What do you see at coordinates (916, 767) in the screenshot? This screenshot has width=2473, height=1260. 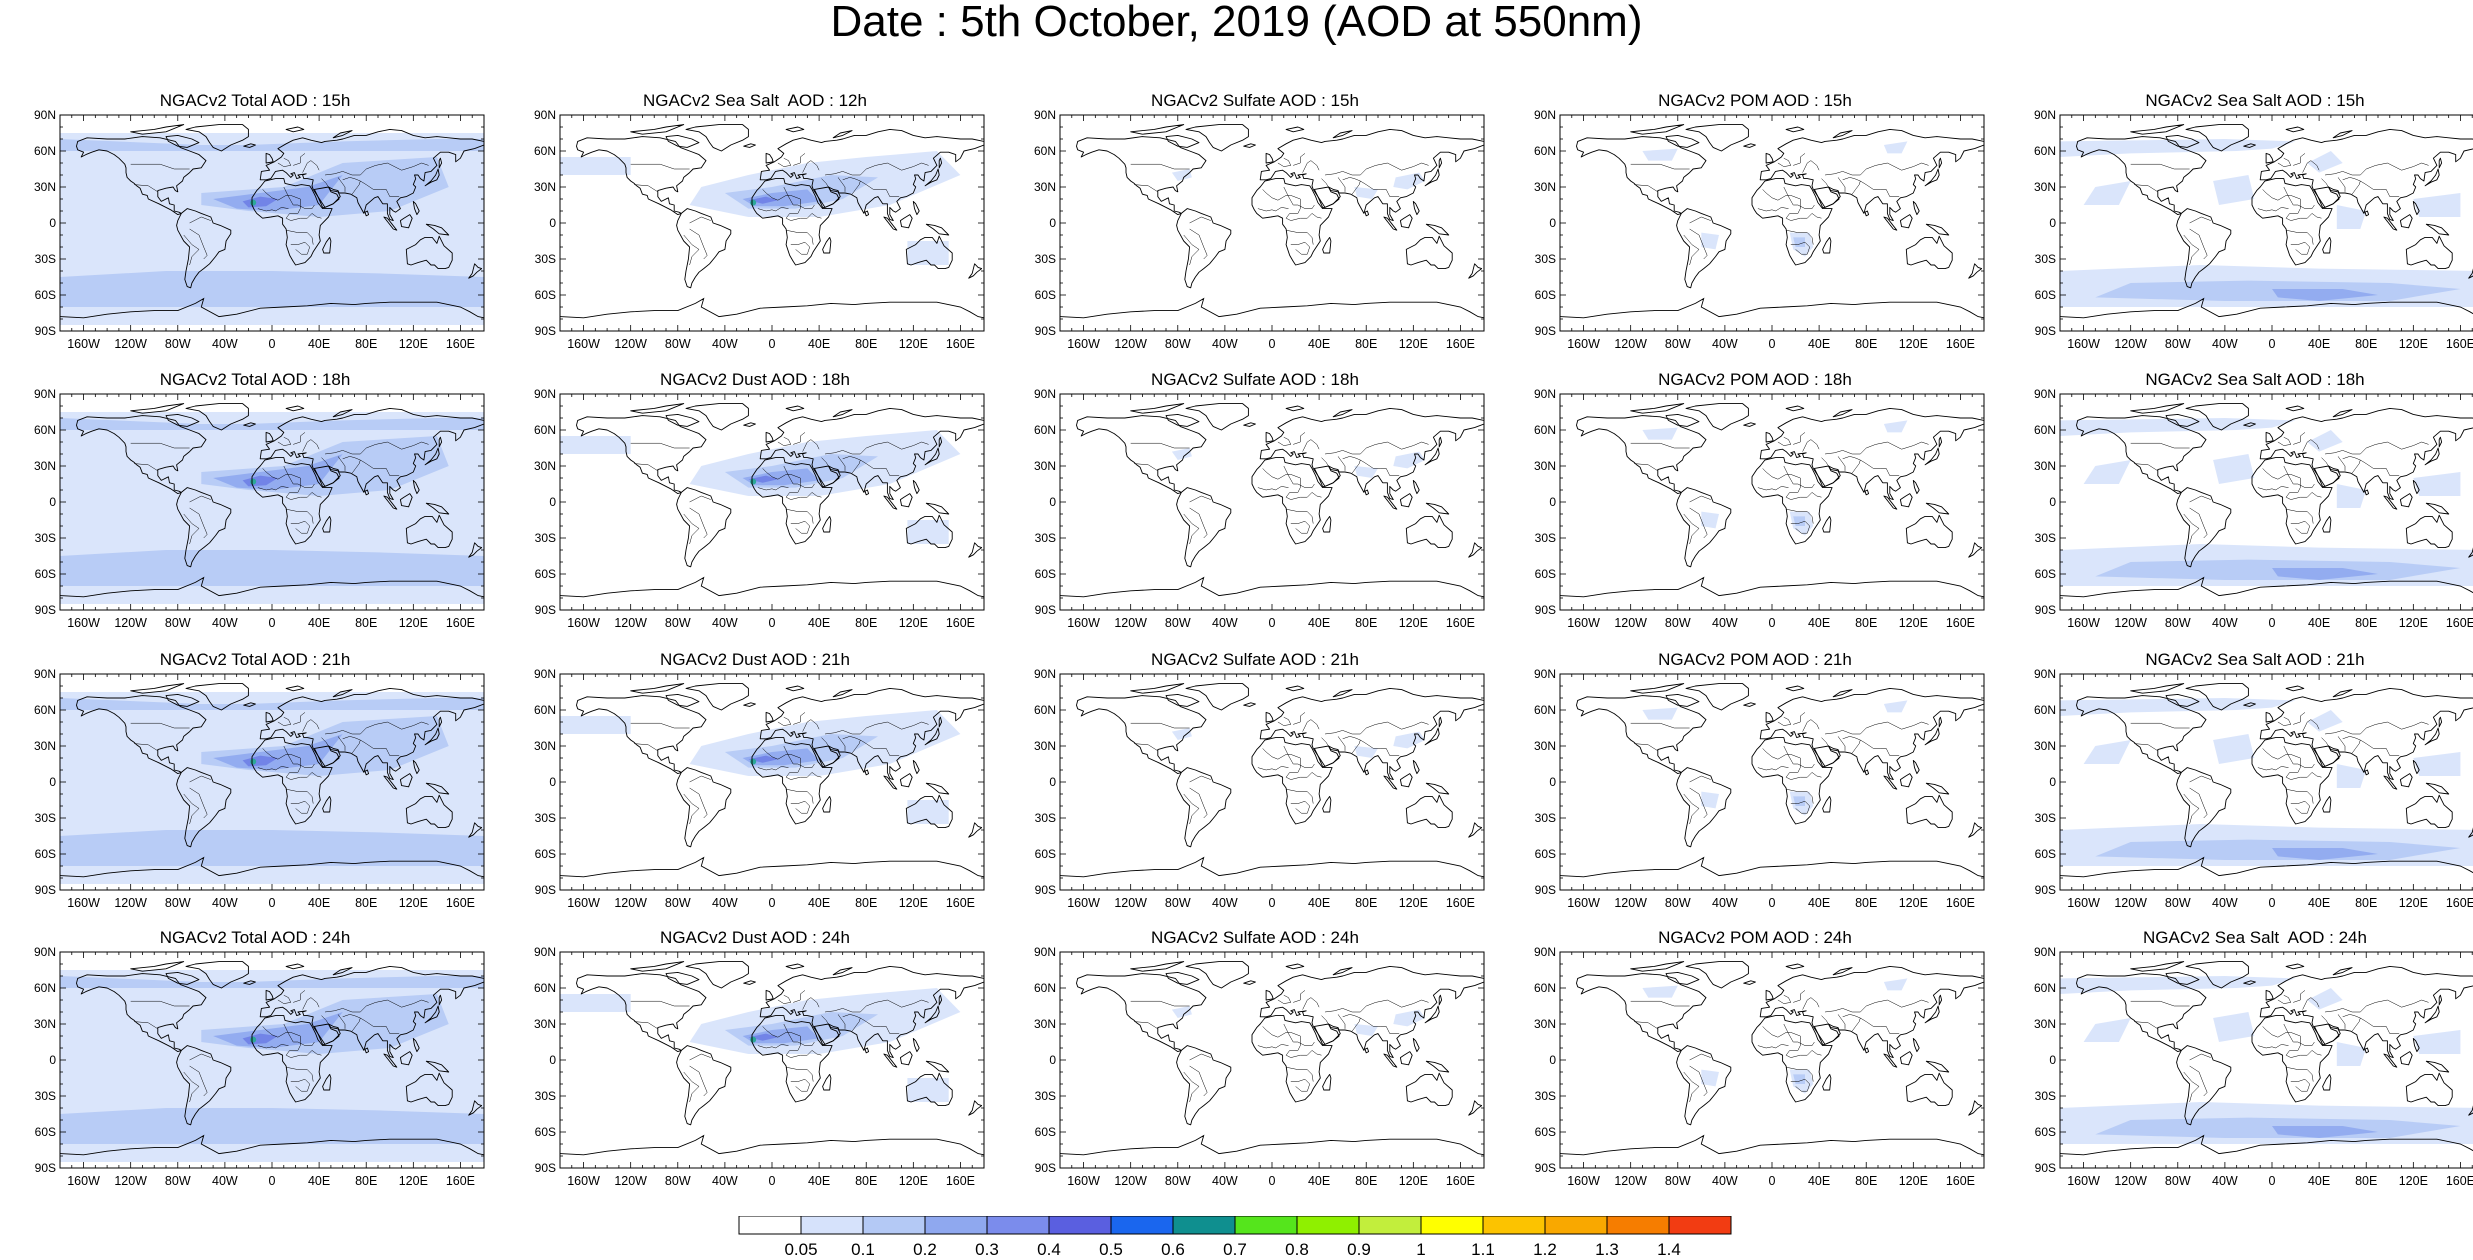 I see `coastline-philippines` at bounding box center [916, 767].